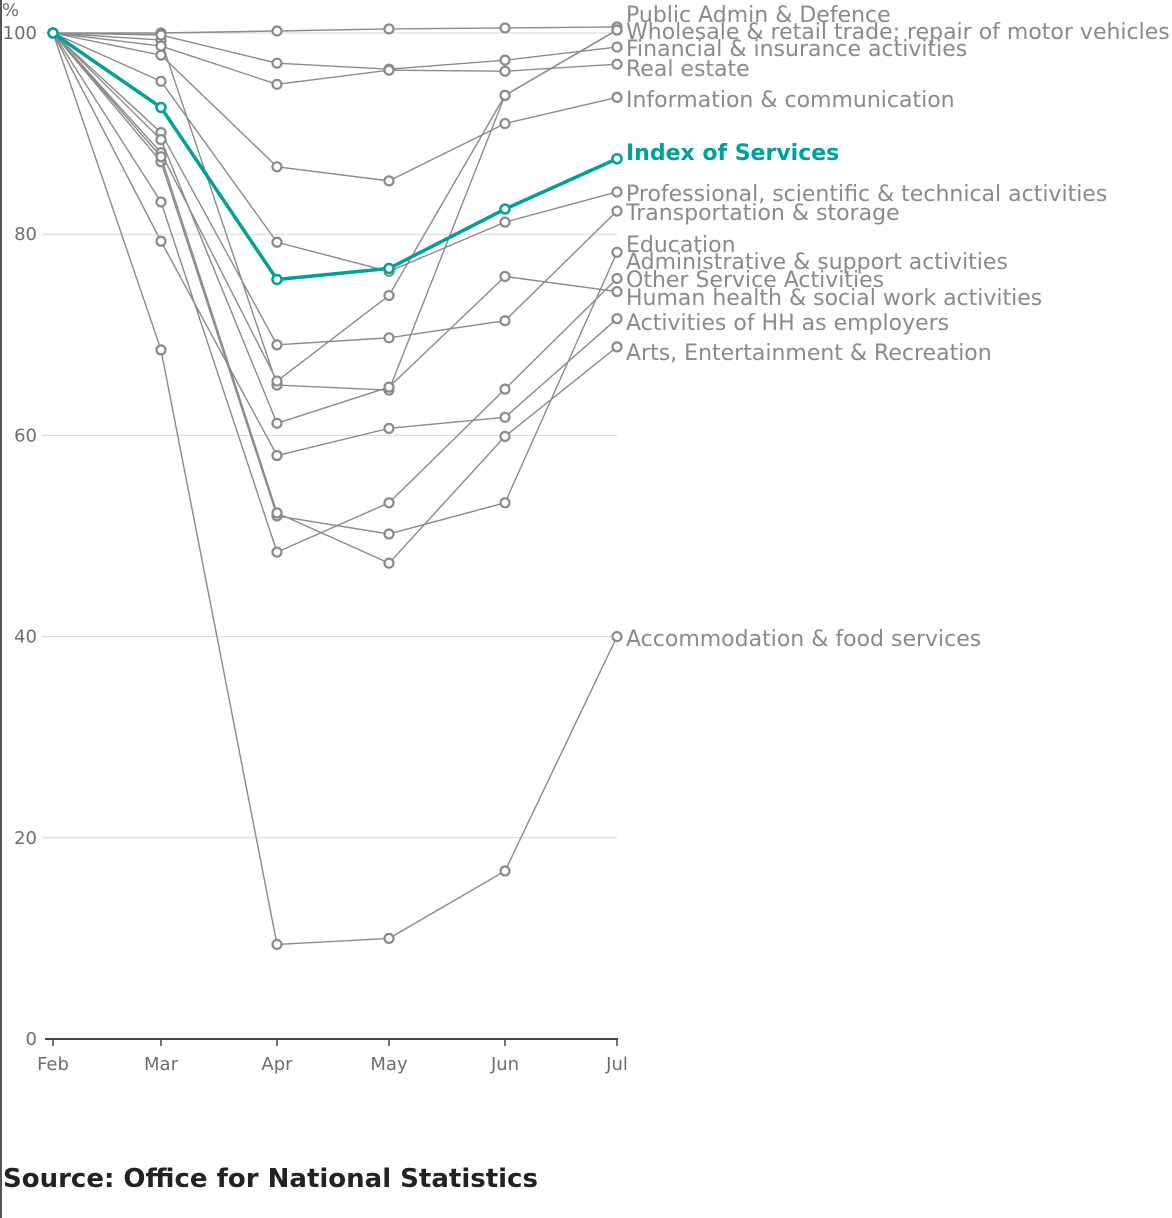 The width and height of the screenshot is (1172, 1218). Describe the element at coordinates (755, 280) in the screenshot. I see `series-label: Other Service Activities` at that location.